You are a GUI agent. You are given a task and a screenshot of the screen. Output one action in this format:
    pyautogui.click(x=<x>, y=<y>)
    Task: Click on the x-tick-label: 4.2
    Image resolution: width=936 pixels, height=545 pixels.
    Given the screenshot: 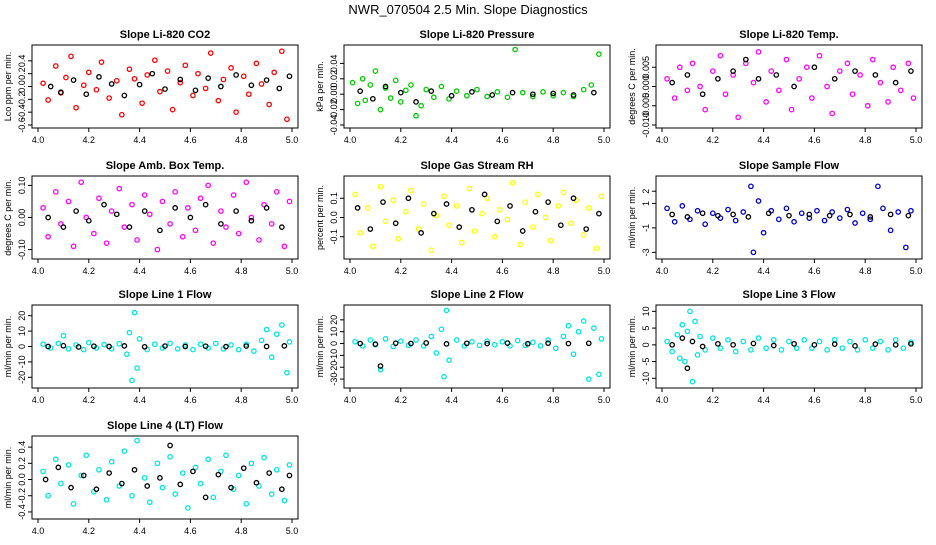 What is the action you would take?
    pyautogui.click(x=713, y=271)
    